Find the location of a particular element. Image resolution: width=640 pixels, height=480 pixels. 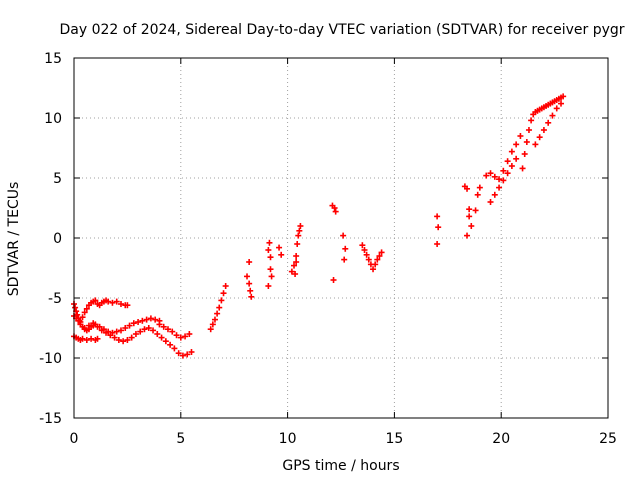

y-tick-label: -15 is located at coordinates (50, 419).